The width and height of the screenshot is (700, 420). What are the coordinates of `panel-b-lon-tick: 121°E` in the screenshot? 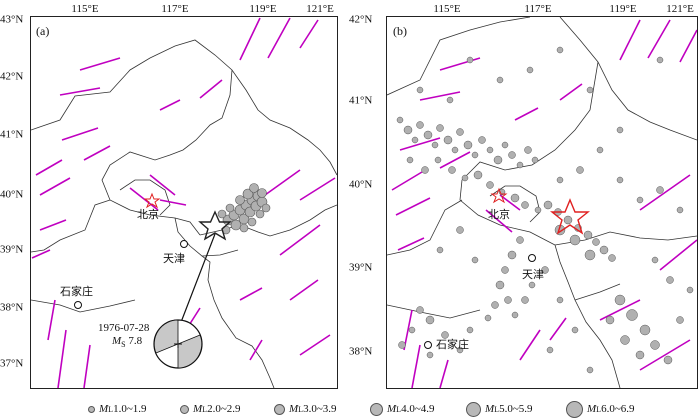 It's located at (680, 9).